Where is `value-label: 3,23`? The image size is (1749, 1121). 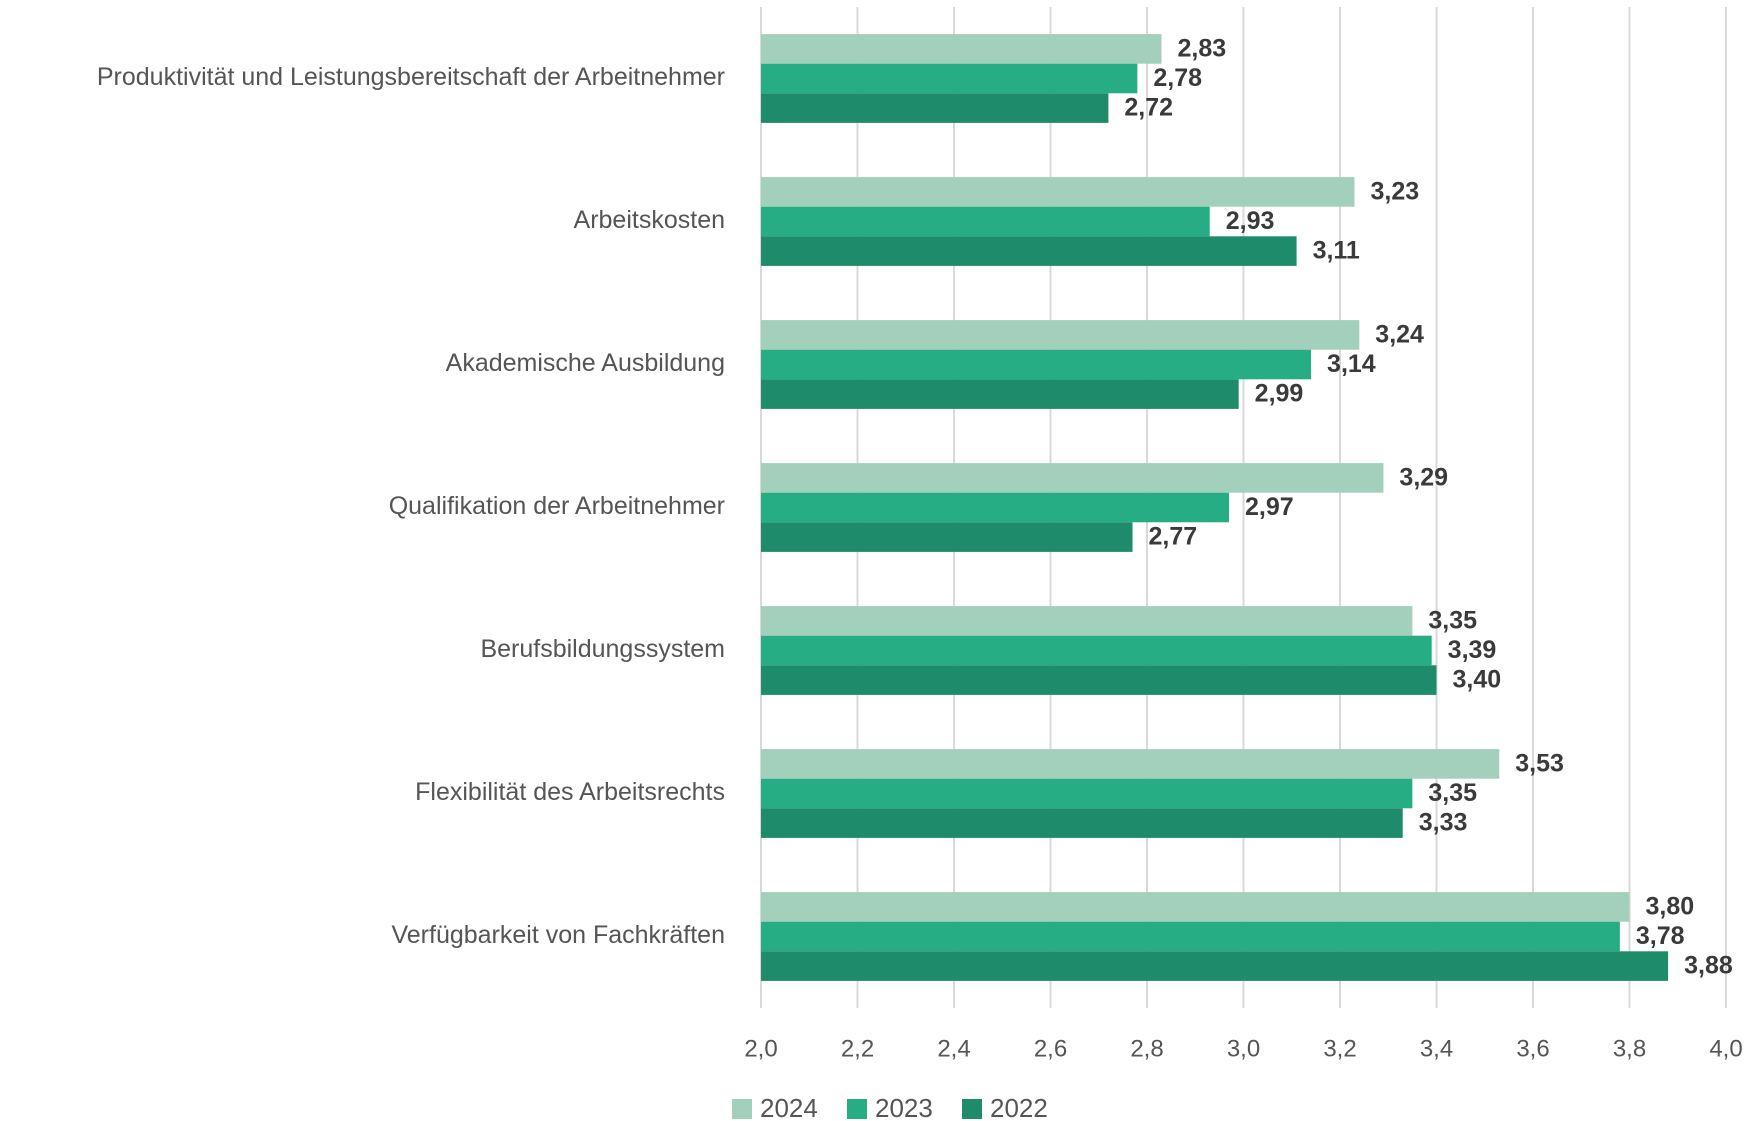 value-label: 3,23 is located at coordinates (1394, 192).